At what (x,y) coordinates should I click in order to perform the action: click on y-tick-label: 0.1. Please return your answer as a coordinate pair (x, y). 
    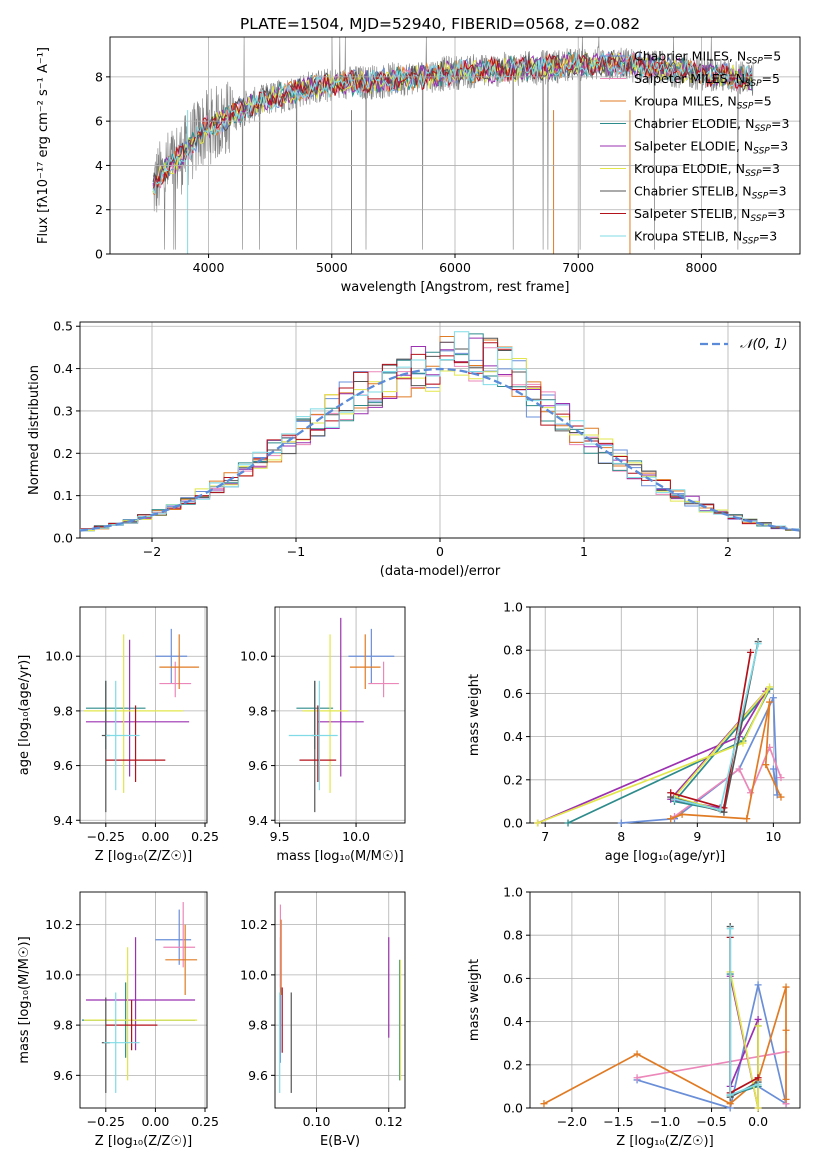
    Looking at the image, I should click on (63, 495).